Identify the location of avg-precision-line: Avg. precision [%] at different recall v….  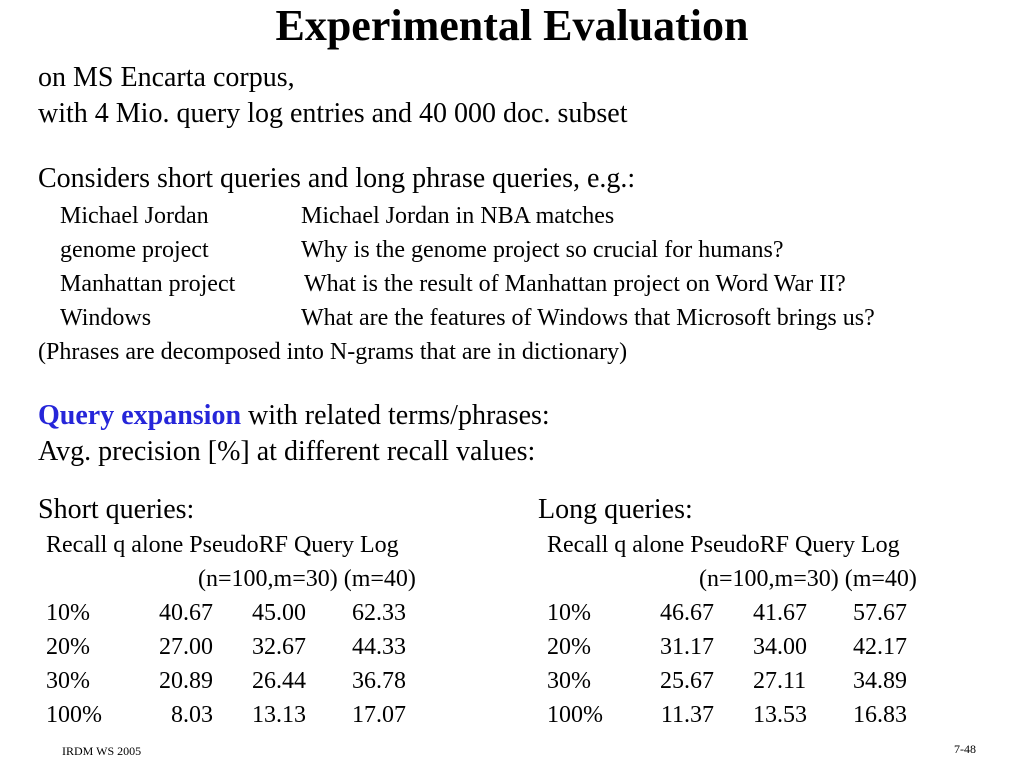
(287, 451).